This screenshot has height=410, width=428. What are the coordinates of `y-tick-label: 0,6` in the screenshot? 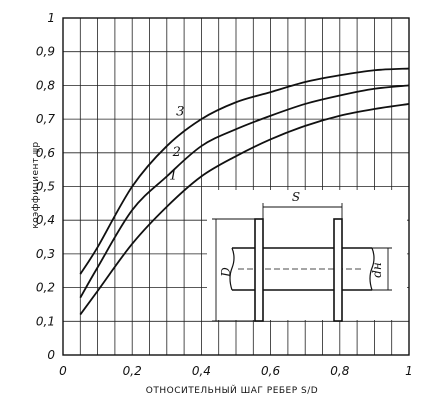 It's located at (45, 153).